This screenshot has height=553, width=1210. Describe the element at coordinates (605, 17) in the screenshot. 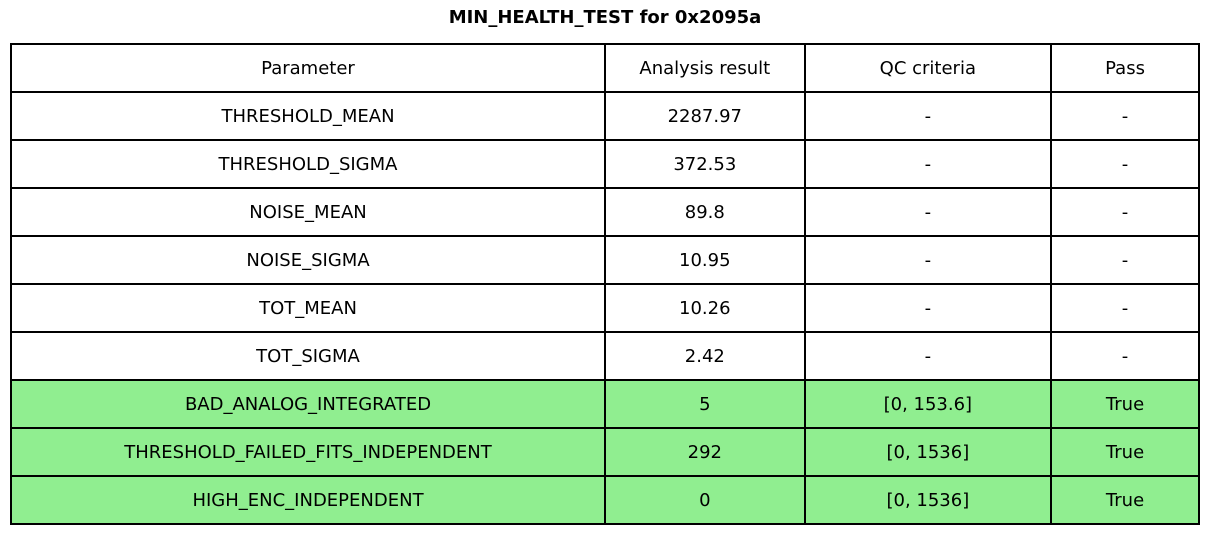

I see `page-title: MIN_HEALTH_TEST for 0x2095a` at that location.